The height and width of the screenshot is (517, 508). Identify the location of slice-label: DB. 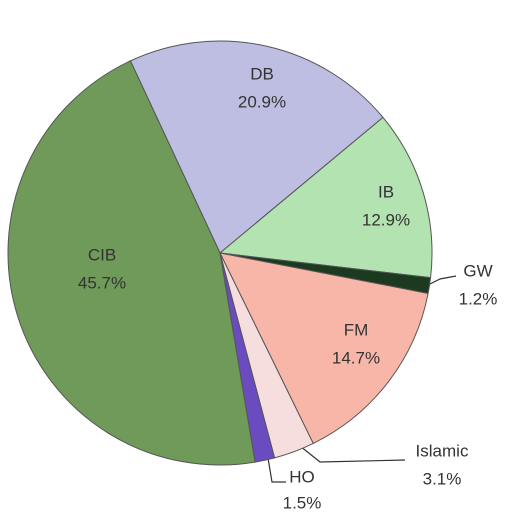
(262, 73).